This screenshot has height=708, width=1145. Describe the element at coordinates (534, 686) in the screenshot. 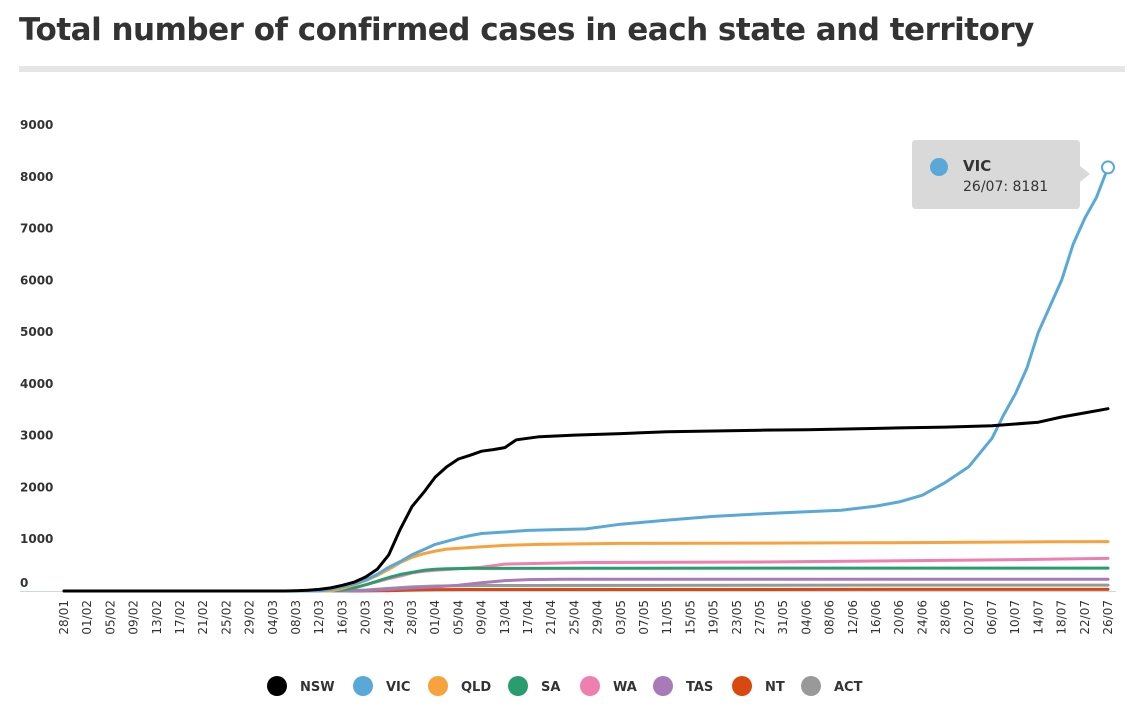

I see `legend-item-sa: SA` at that location.